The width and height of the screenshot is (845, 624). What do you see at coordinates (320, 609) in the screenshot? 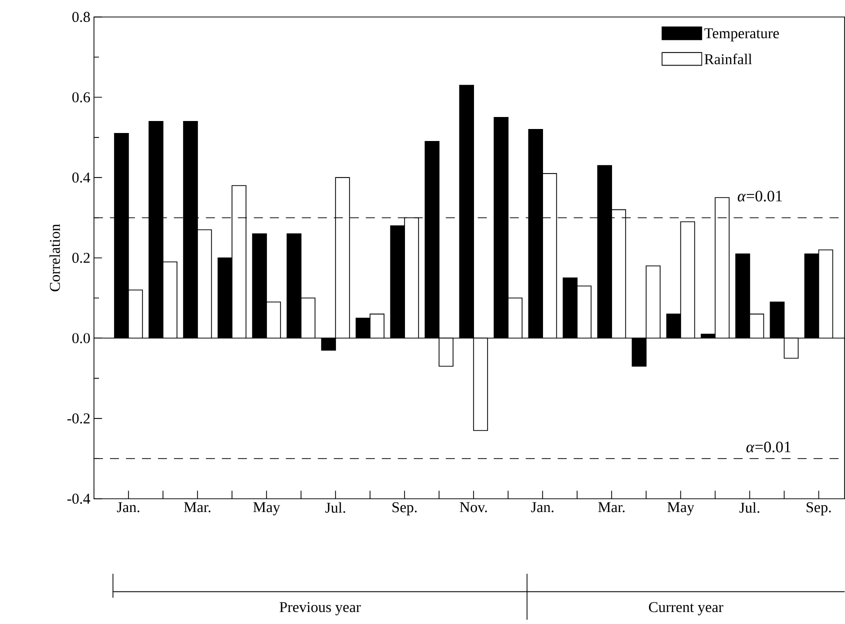
I see `text: Previous year` at bounding box center [320, 609].